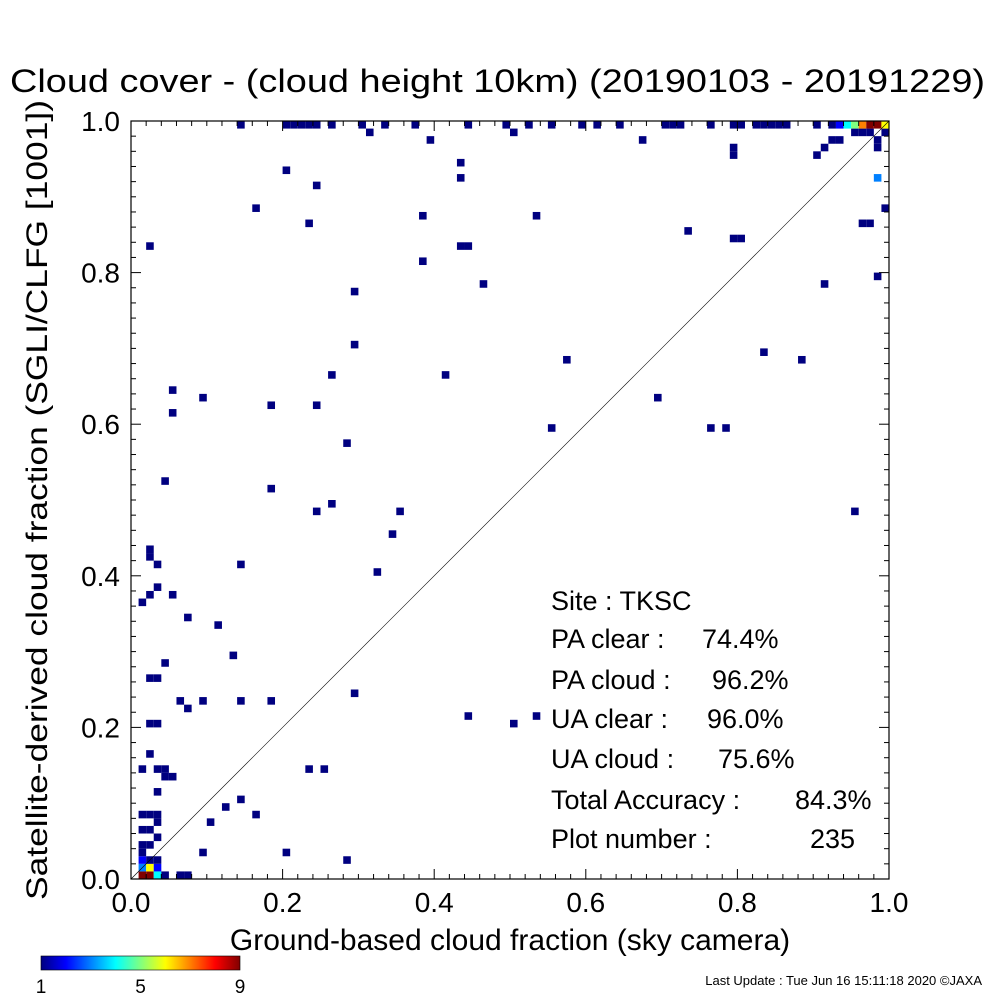  What do you see at coordinates (141, 976) in the screenshot?
I see `colorbar: 1 5 9` at bounding box center [141, 976].